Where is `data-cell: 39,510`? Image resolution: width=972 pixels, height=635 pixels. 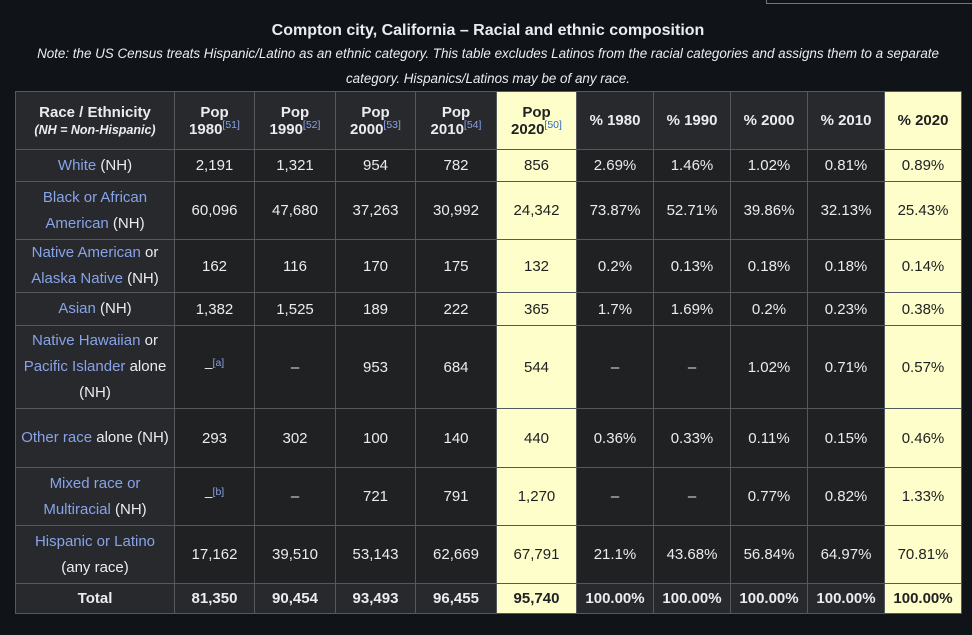
data-cell: 39,510 is located at coordinates (295, 554).